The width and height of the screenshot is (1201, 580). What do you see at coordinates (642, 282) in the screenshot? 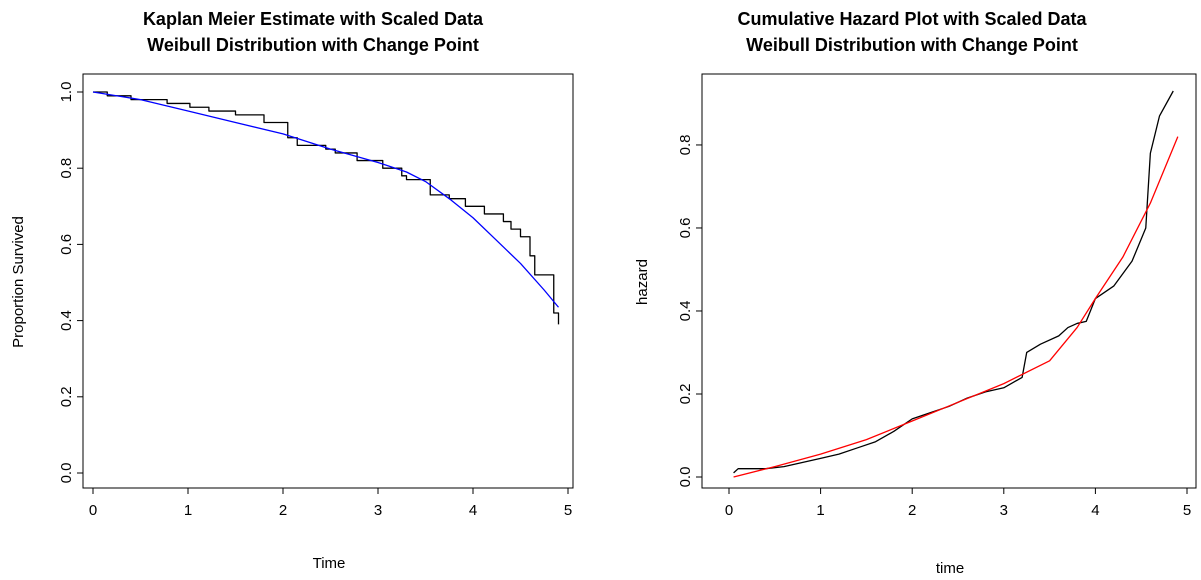
I see `y-axis-label: hazard` at bounding box center [642, 282].